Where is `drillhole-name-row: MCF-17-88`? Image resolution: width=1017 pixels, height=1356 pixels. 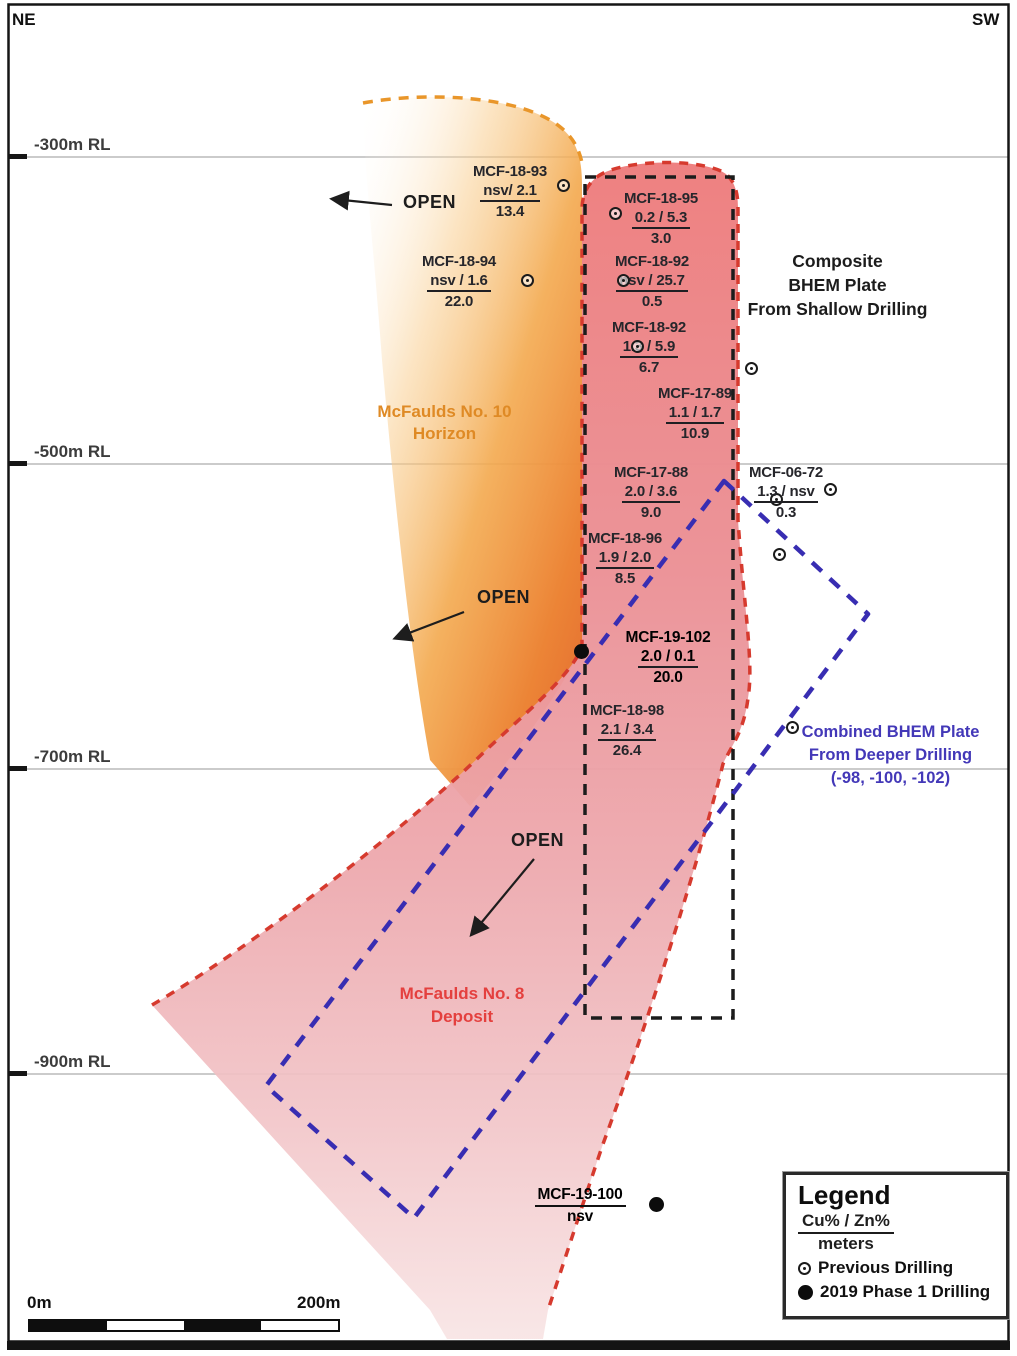 drillhole-name-row: MCF-17-88 is located at coordinates (651, 472).